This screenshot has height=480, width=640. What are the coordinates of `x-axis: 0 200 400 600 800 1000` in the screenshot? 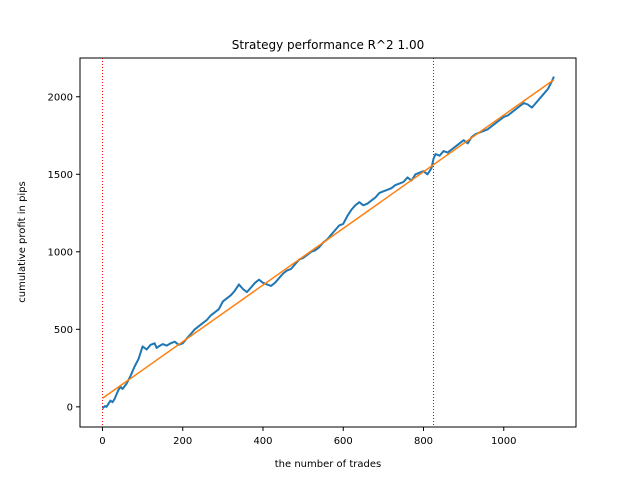 It's located at (307, 437).